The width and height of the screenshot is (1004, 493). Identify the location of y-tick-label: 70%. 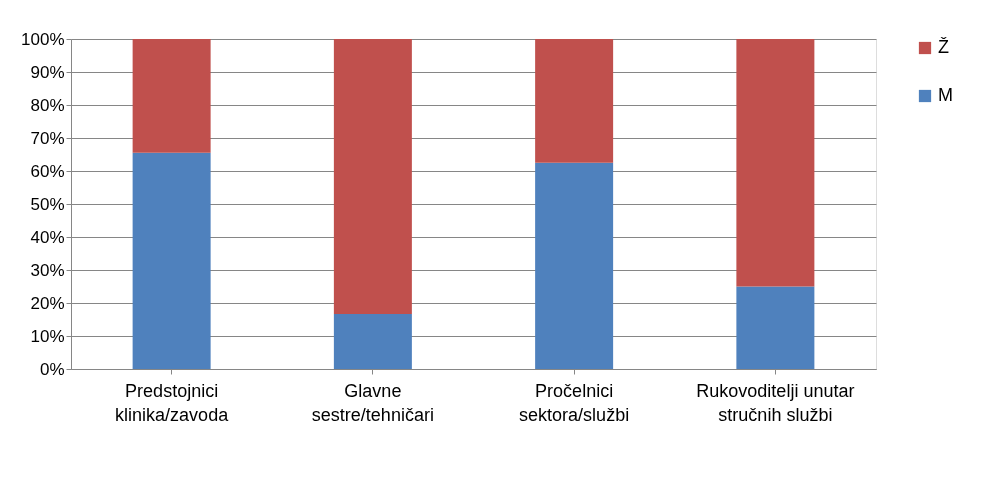
(47, 138).